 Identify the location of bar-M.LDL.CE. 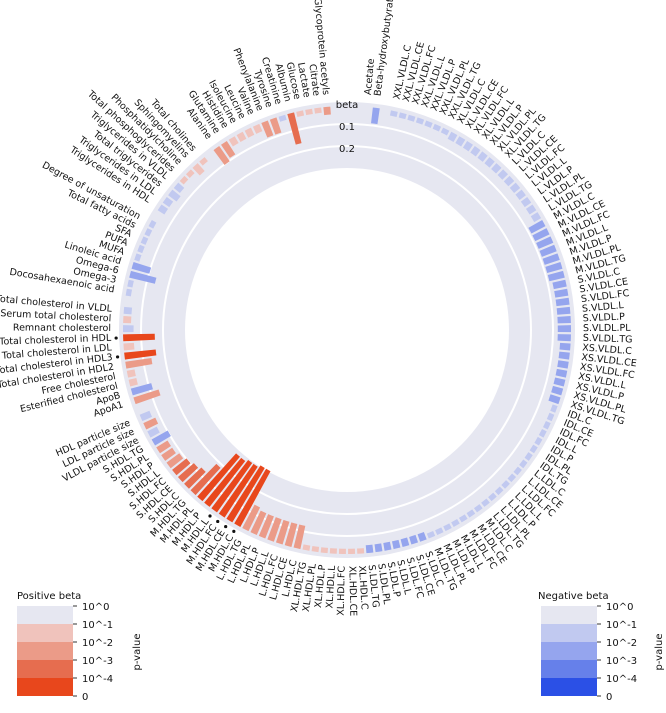
(471, 513).